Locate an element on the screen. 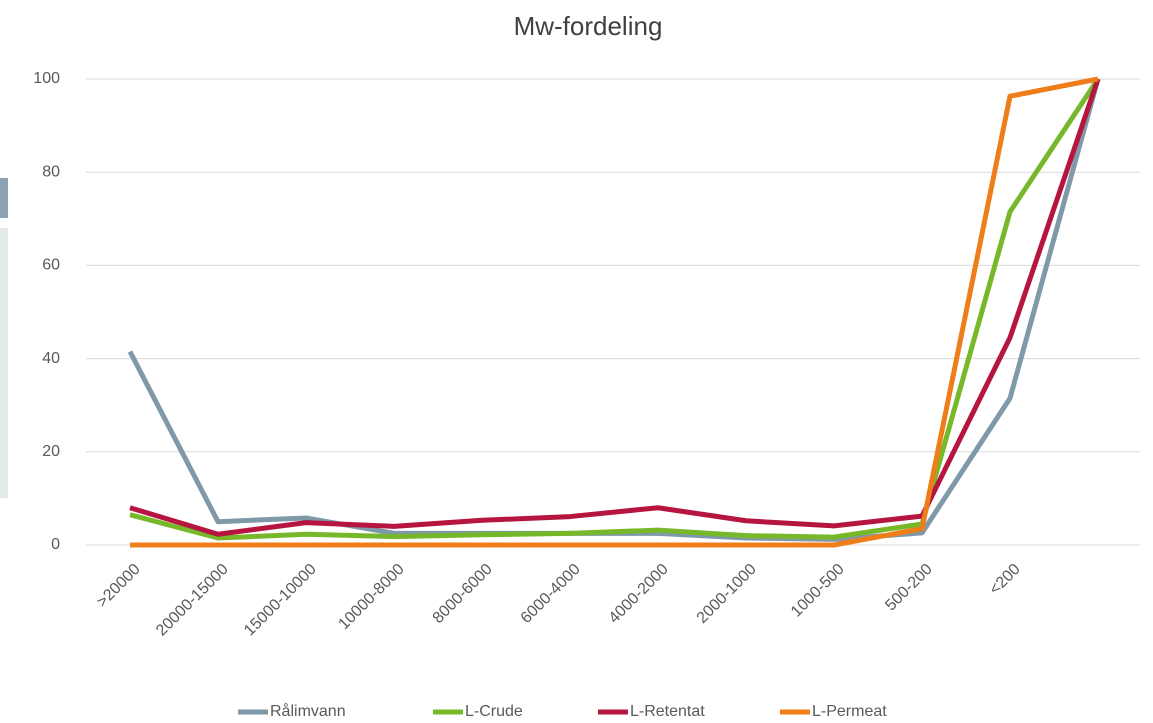  y-tick-label: 100 is located at coordinates (46, 78).